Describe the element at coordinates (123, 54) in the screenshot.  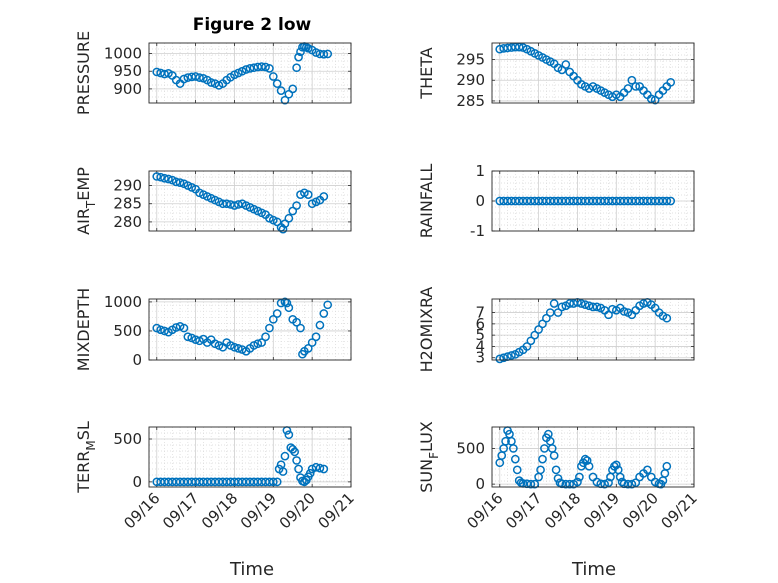
I see `y-tick-label: 1000` at that location.